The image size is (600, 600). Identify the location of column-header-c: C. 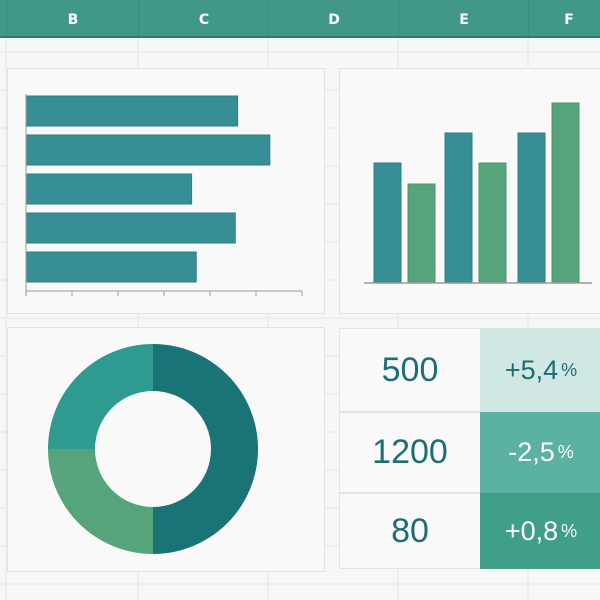
(203, 18).